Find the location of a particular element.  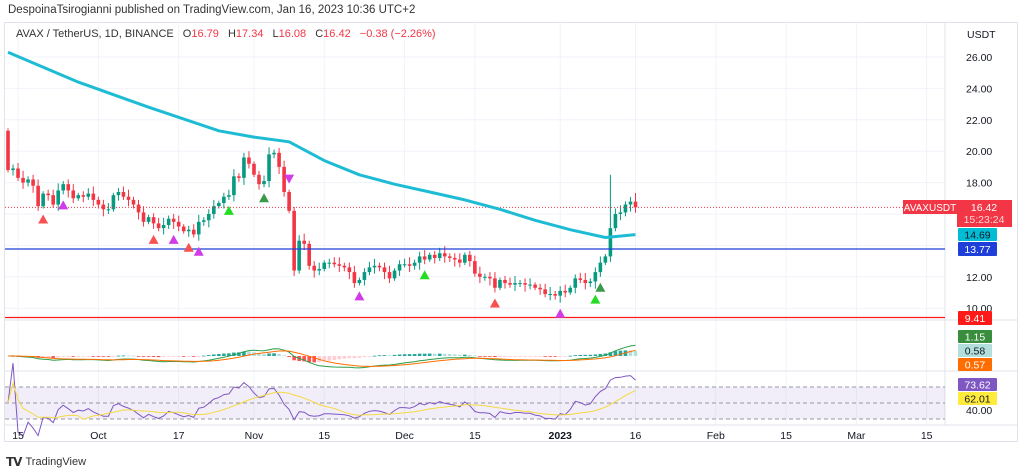

price-scale-unit: USDT is located at coordinates (981, 35).